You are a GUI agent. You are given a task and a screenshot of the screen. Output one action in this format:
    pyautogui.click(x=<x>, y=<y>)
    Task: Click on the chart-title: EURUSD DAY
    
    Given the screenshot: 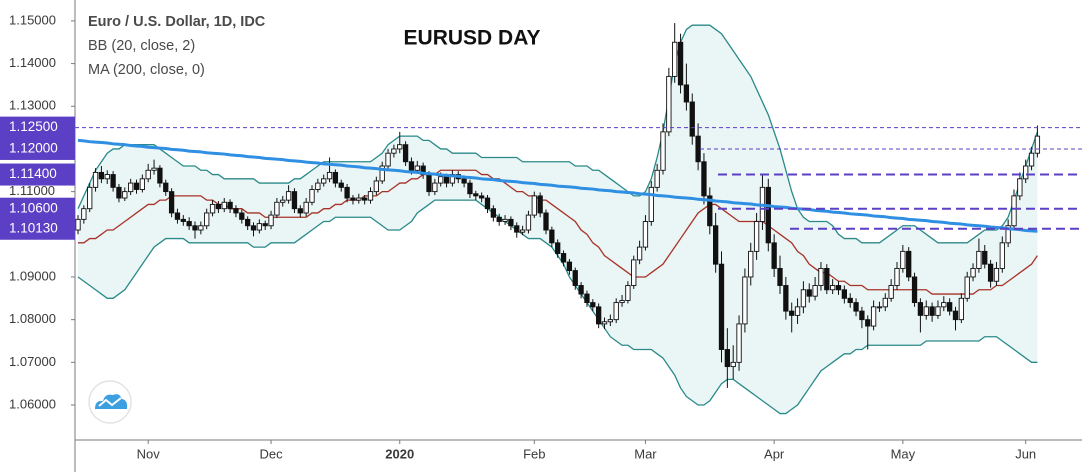 What is the action you would take?
    pyautogui.click(x=472, y=38)
    